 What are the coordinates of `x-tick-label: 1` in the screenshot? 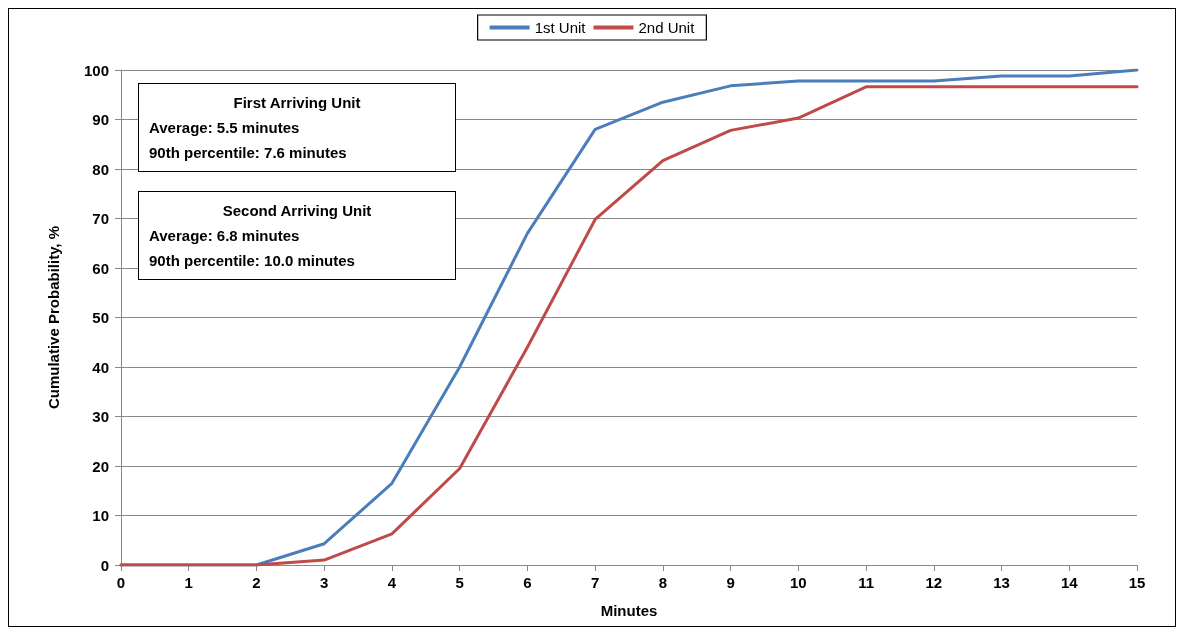 It's located at (188, 582).